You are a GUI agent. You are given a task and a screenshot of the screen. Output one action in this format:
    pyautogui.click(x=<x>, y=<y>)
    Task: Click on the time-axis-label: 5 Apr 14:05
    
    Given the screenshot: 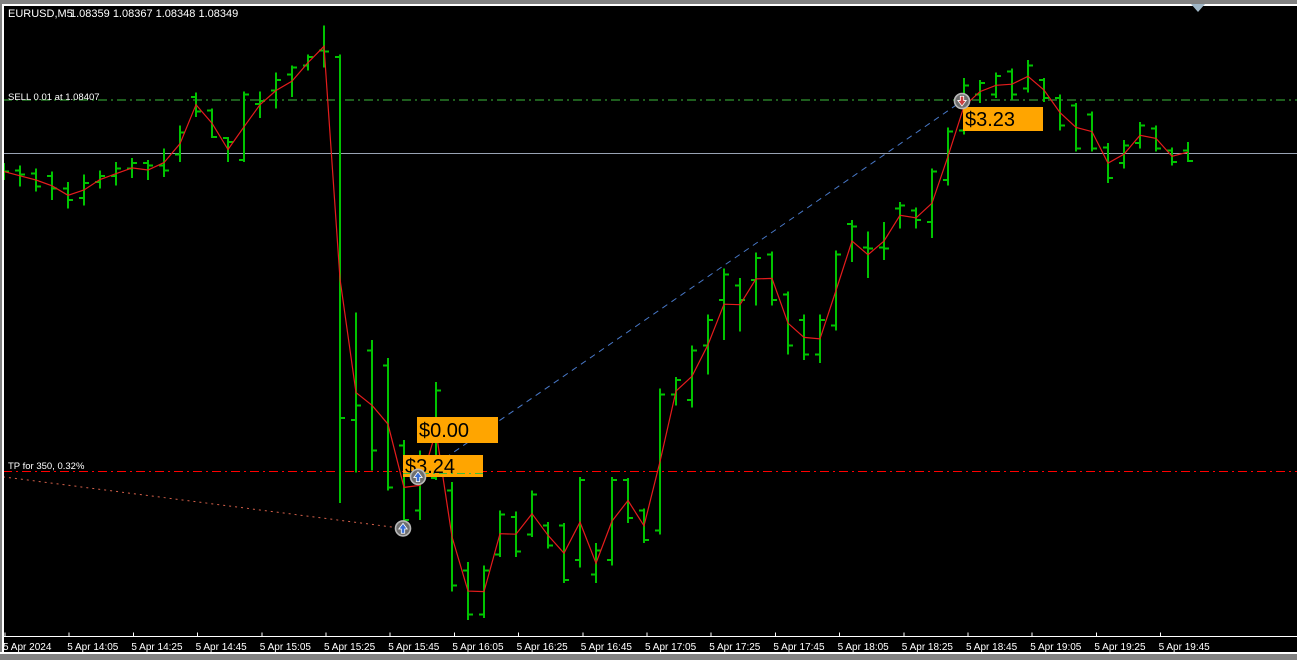 What is the action you would take?
    pyautogui.click(x=93, y=647)
    